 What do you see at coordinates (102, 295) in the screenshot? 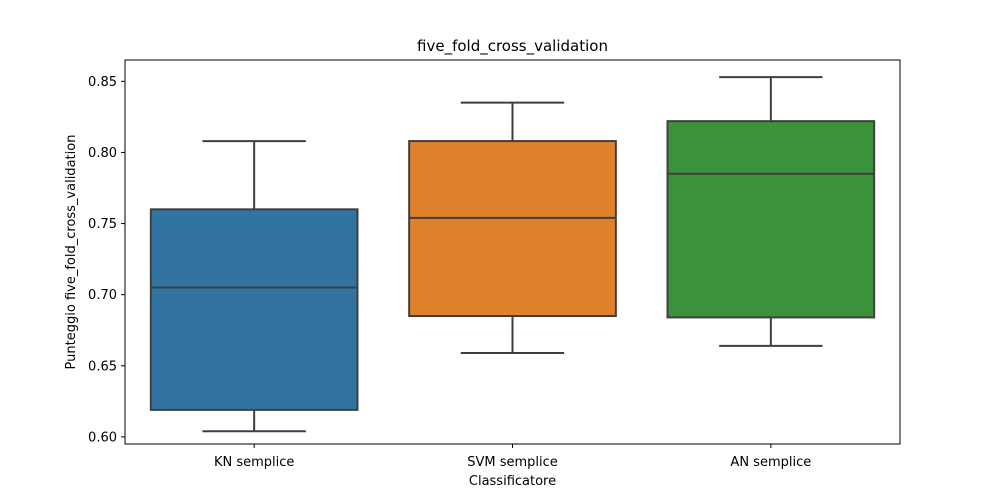
I see `y-tick-label: 0.70` at bounding box center [102, 295].